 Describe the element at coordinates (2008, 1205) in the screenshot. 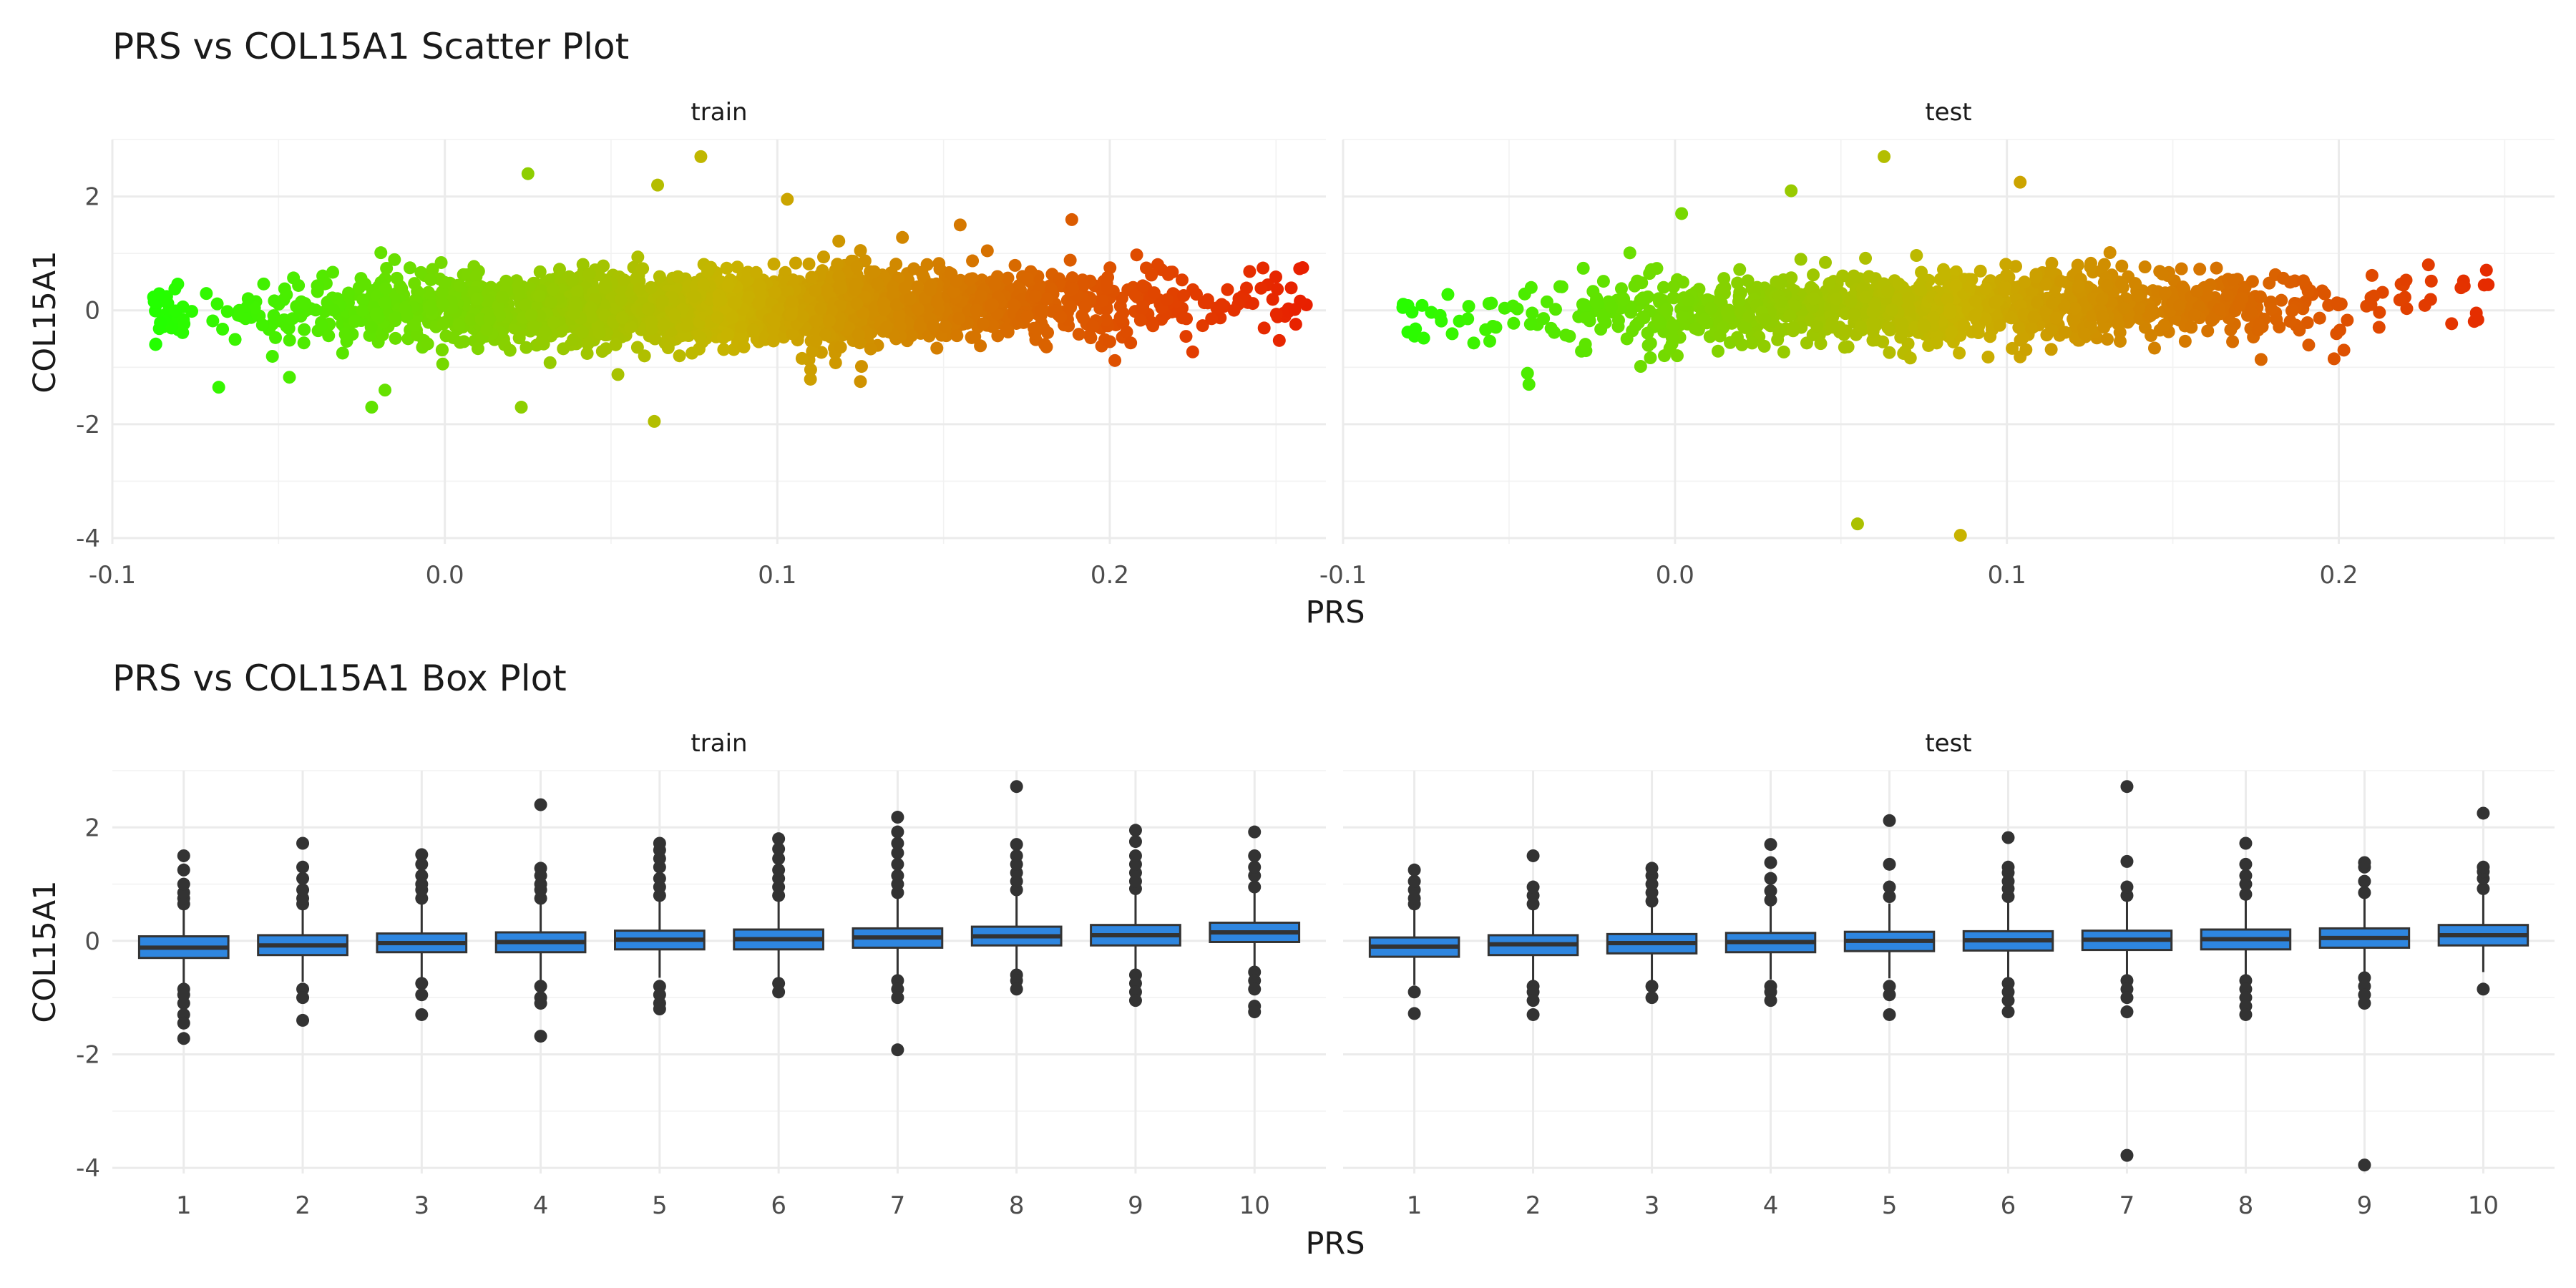

I see `box-x-tick-label: 6` at that location.